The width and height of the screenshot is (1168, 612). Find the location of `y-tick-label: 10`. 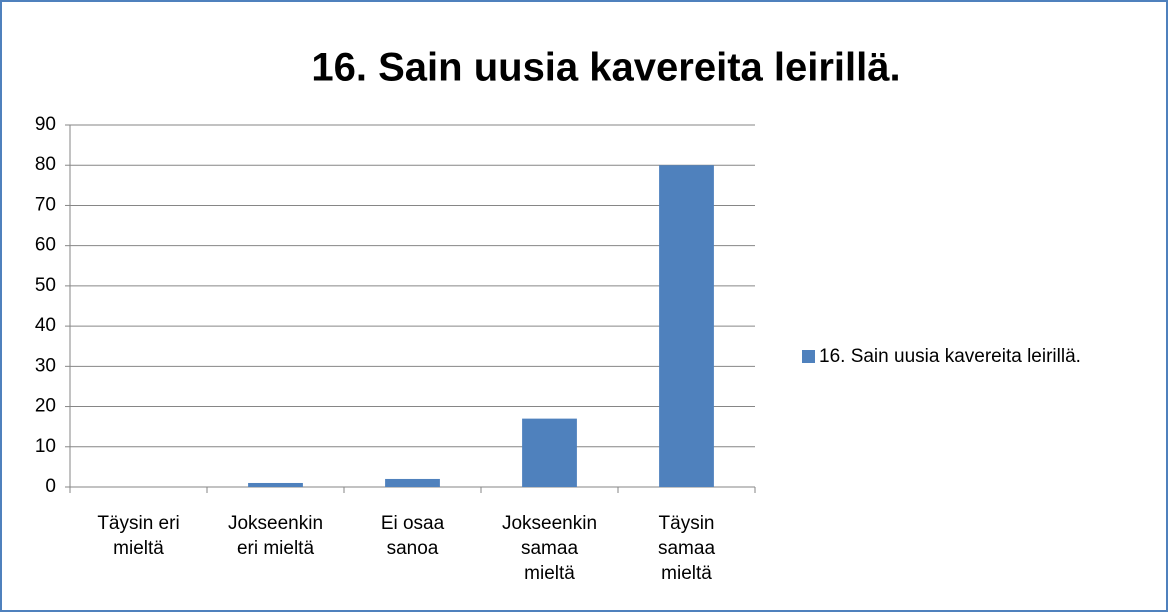

y-tick-label: 10 is located at coordinates (45, 446).